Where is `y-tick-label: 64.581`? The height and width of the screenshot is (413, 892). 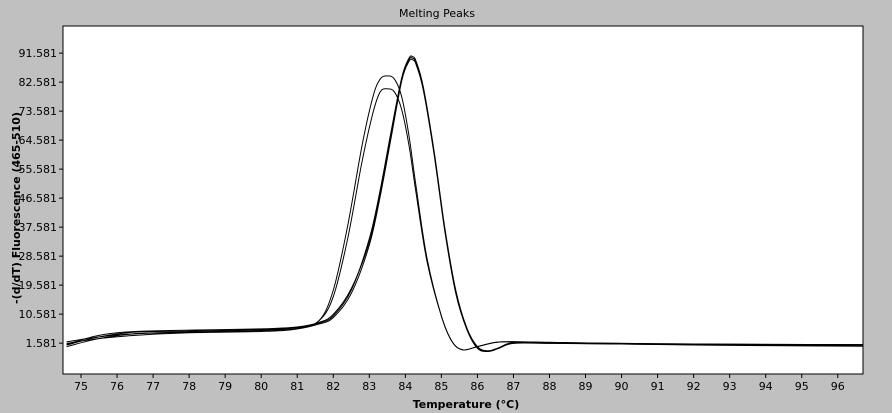
y-tick-label: 64.581 is located at coordinates (38, 140).